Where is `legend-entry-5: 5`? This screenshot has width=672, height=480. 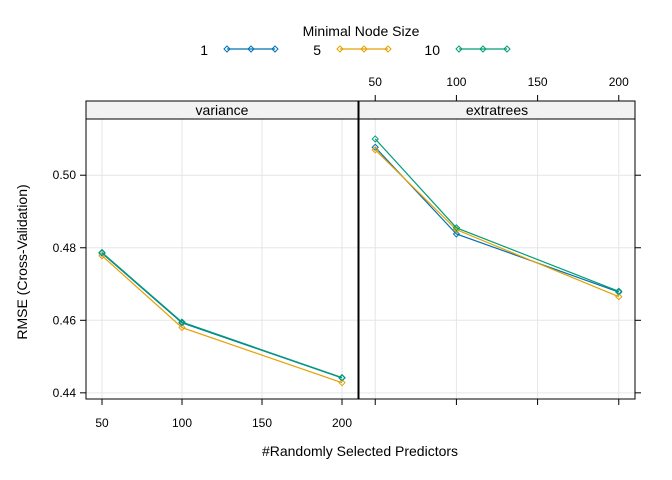 legend-entry-5: 5 is located at coordinates (352, 50).